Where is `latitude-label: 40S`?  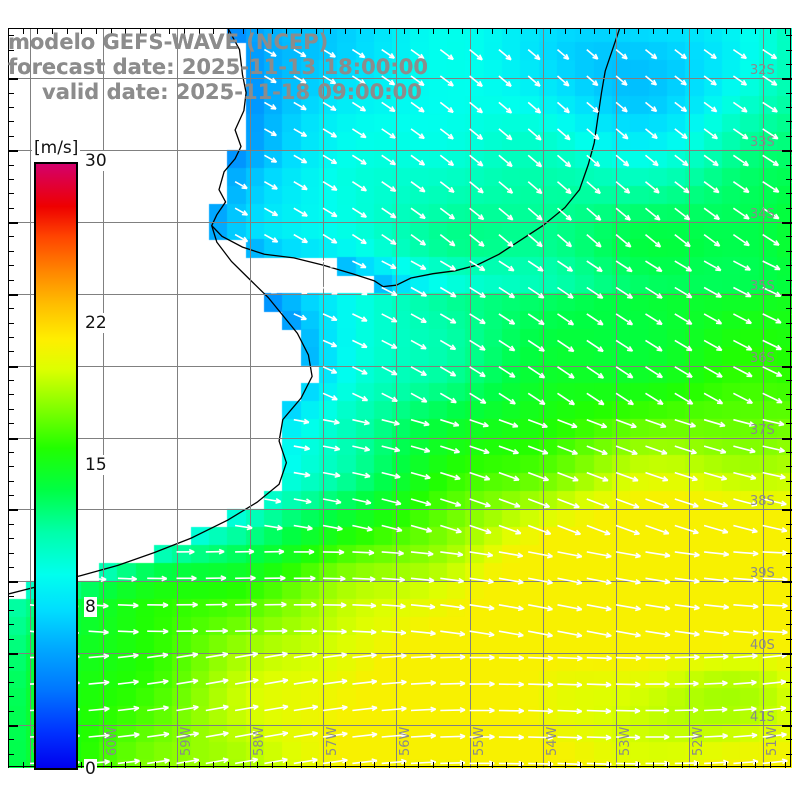 latitude-label: 40S is located at coordinates (762, 646).